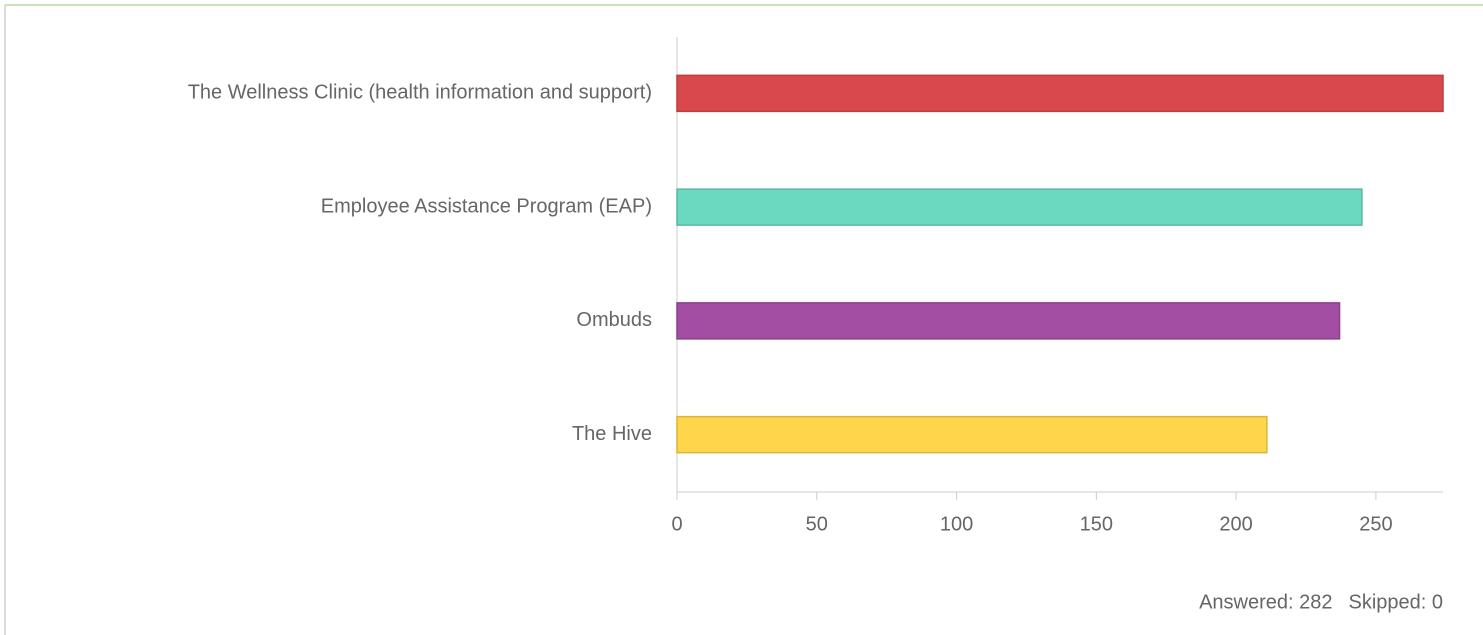  What do you see at coordinates (817, 524) in the screenshot?
I see `x-tick-label: 50` at bounding box center [817, 524].